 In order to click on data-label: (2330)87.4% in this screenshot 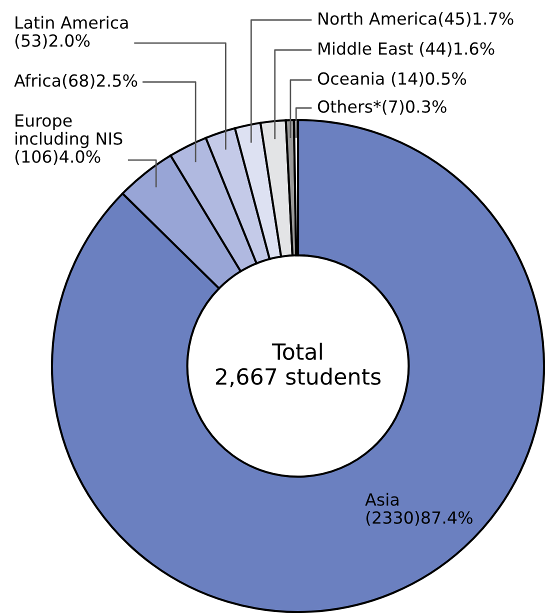, I will do `click(419, 518)`.